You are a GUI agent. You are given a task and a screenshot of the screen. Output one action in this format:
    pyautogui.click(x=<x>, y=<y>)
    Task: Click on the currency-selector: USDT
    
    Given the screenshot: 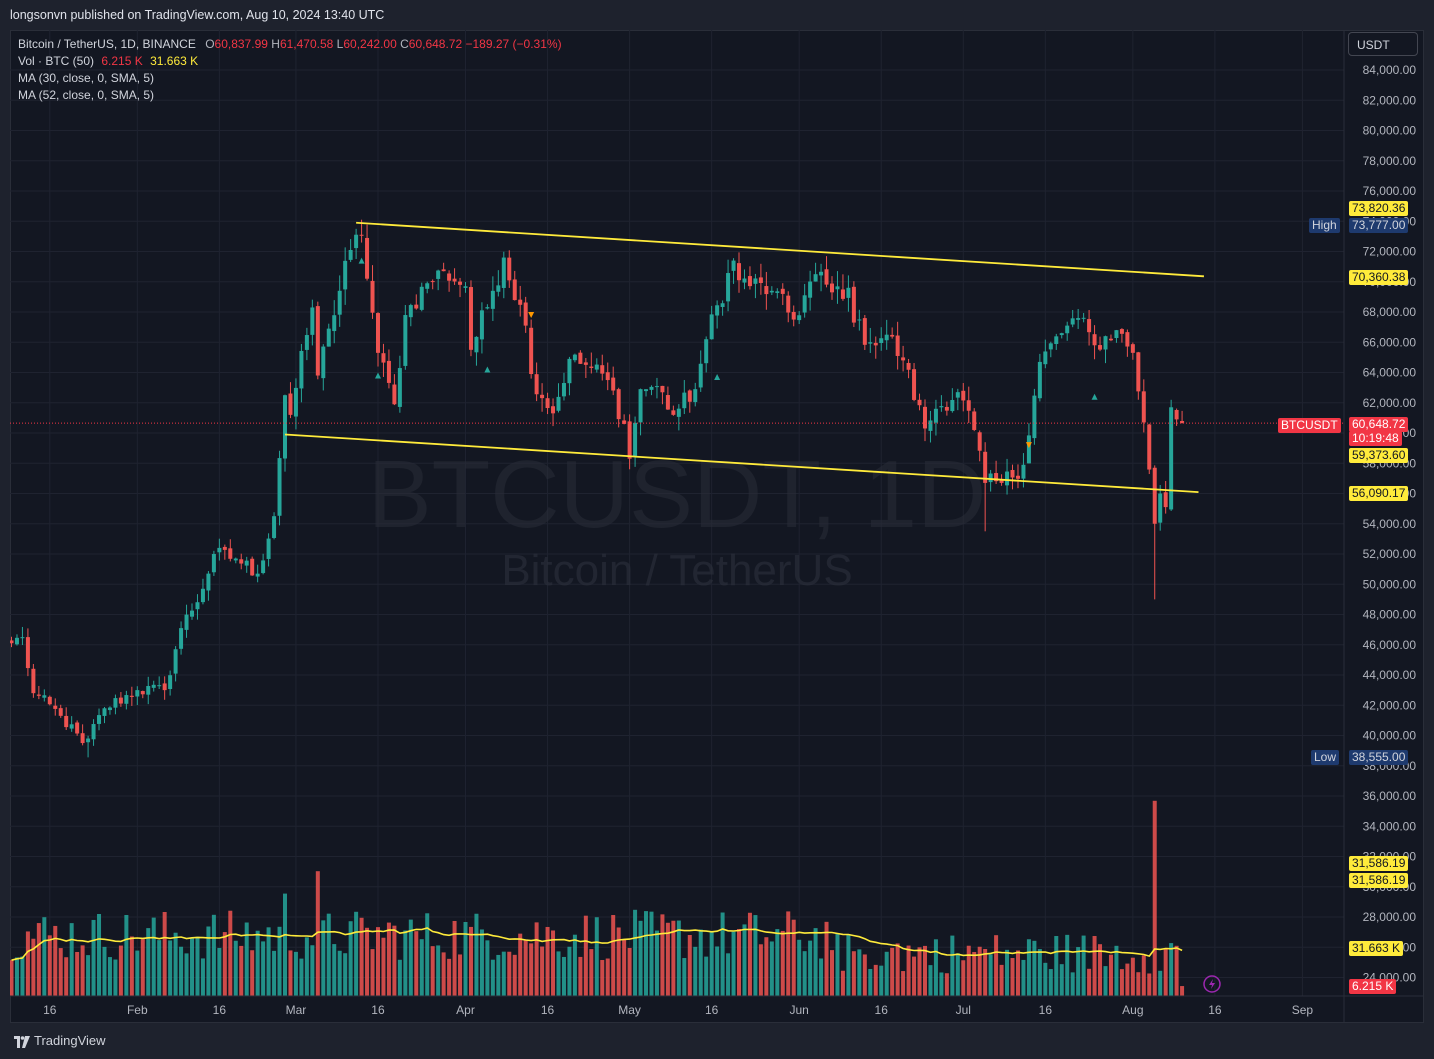 What is the action you would take?
    pyautogui.click(x=1383, y=44)
    